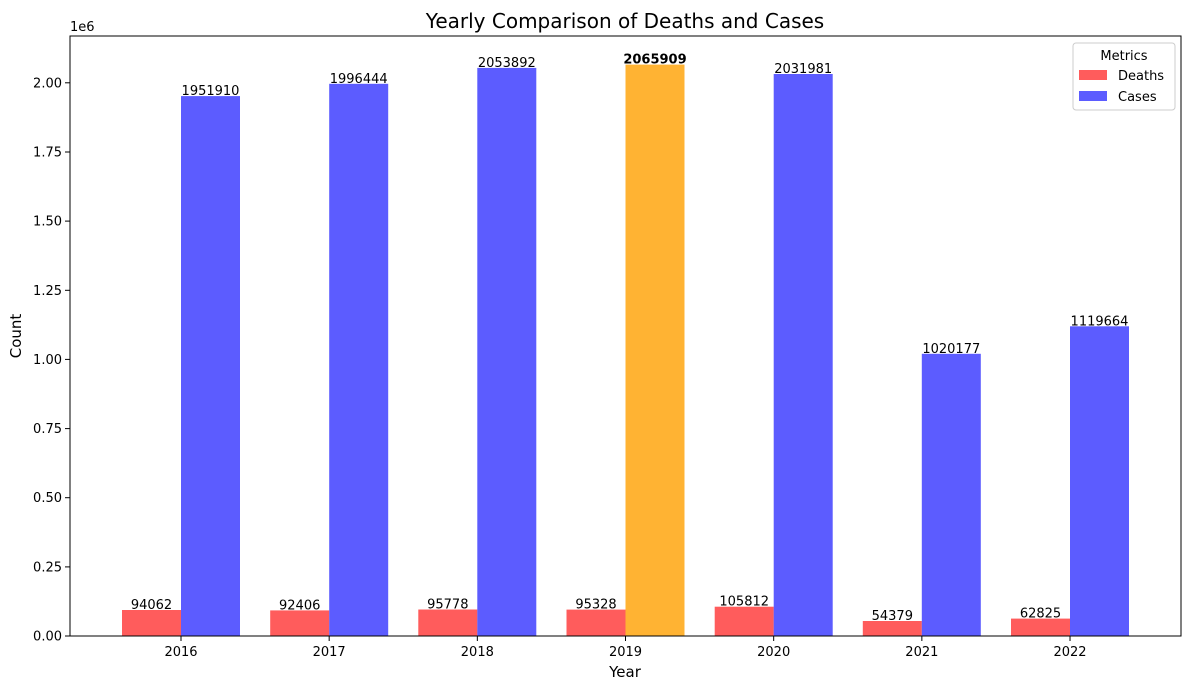  Describe the element at coordinates (477, 652) in the screenshot. I see `x-tick-label-2018: 2018` at that location.